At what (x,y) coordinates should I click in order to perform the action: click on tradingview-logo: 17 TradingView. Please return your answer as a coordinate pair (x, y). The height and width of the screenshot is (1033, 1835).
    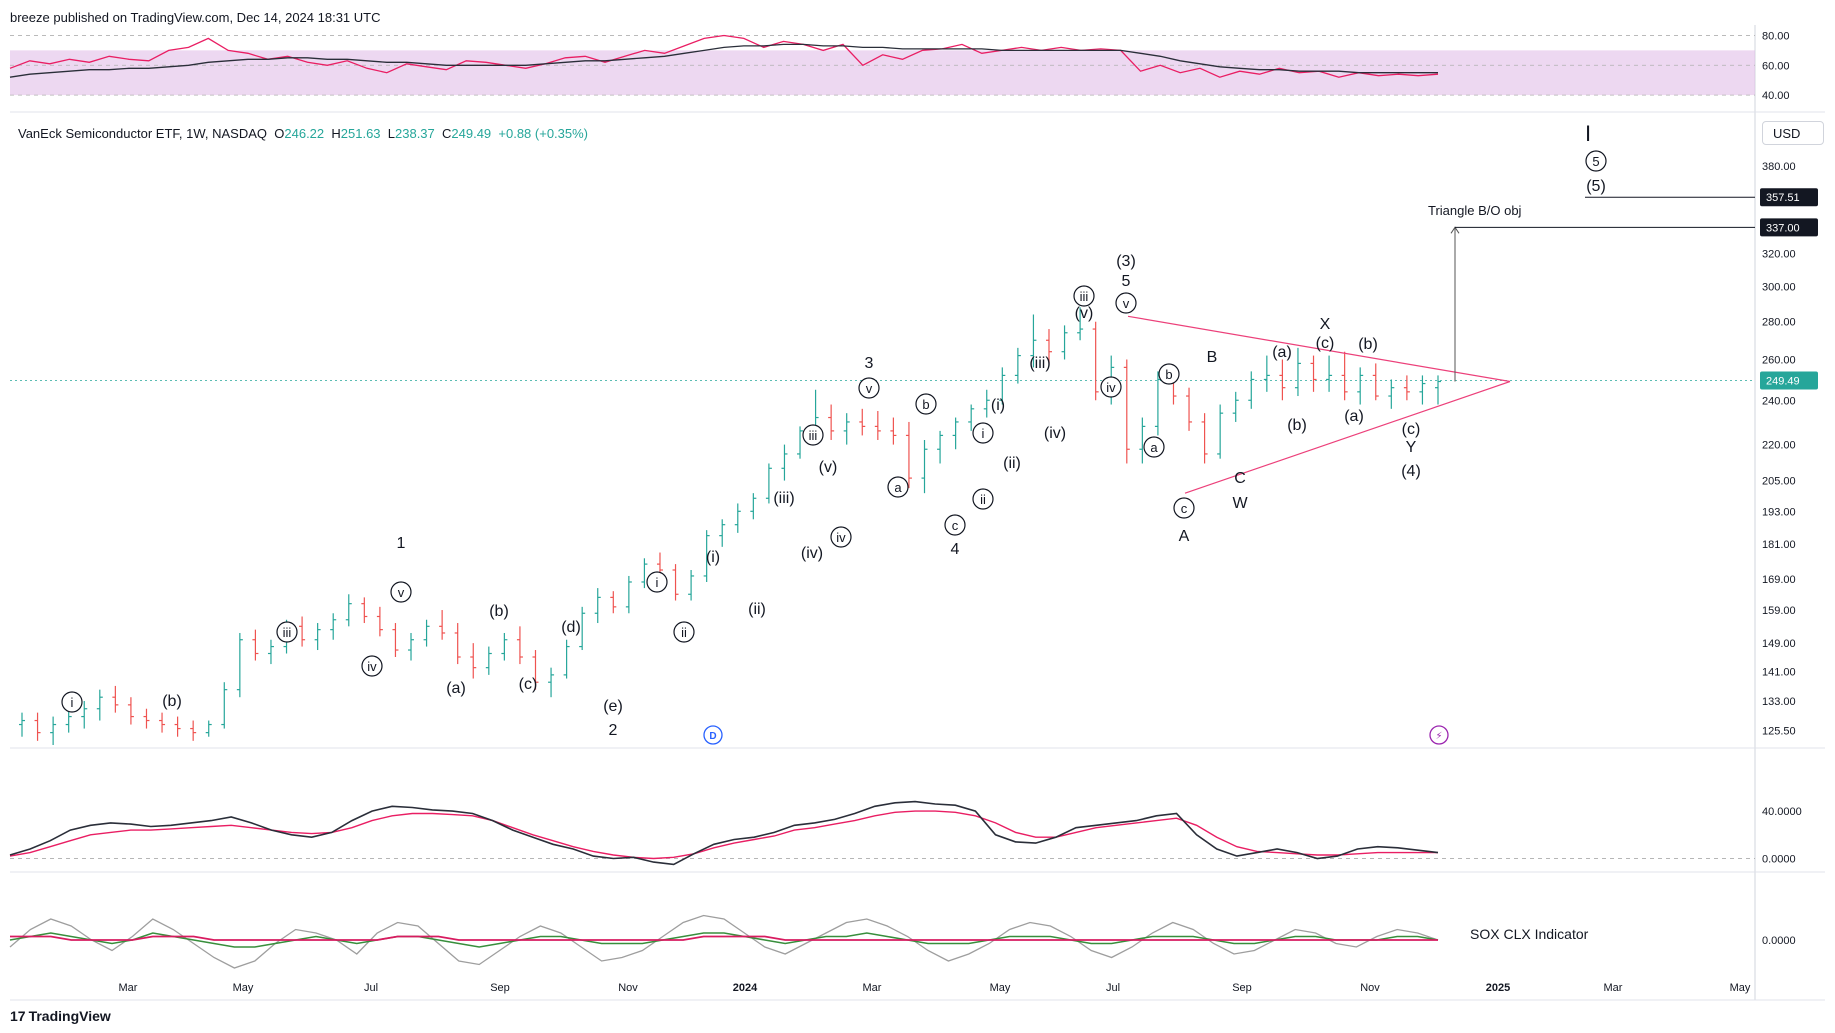
    Looking at the image, I should click on (60, 1016).